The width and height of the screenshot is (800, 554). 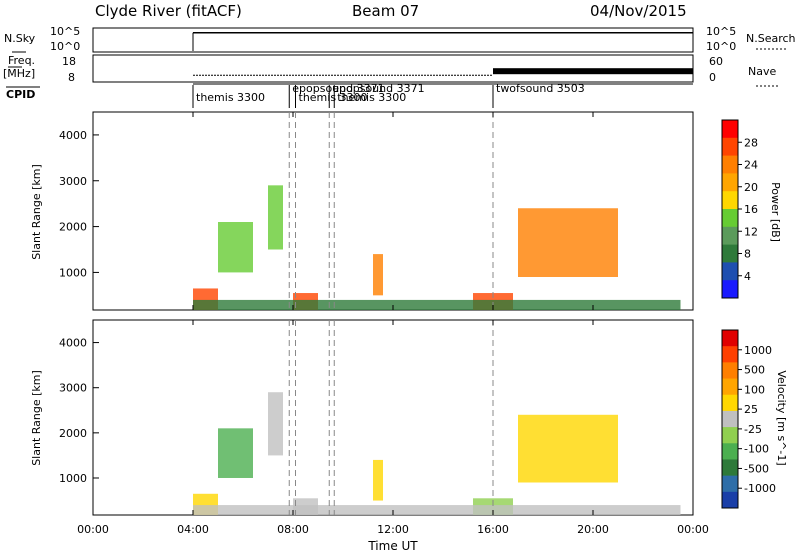 I want to click on colorbar-tick-label: -1000, so click(x=760, y=488).